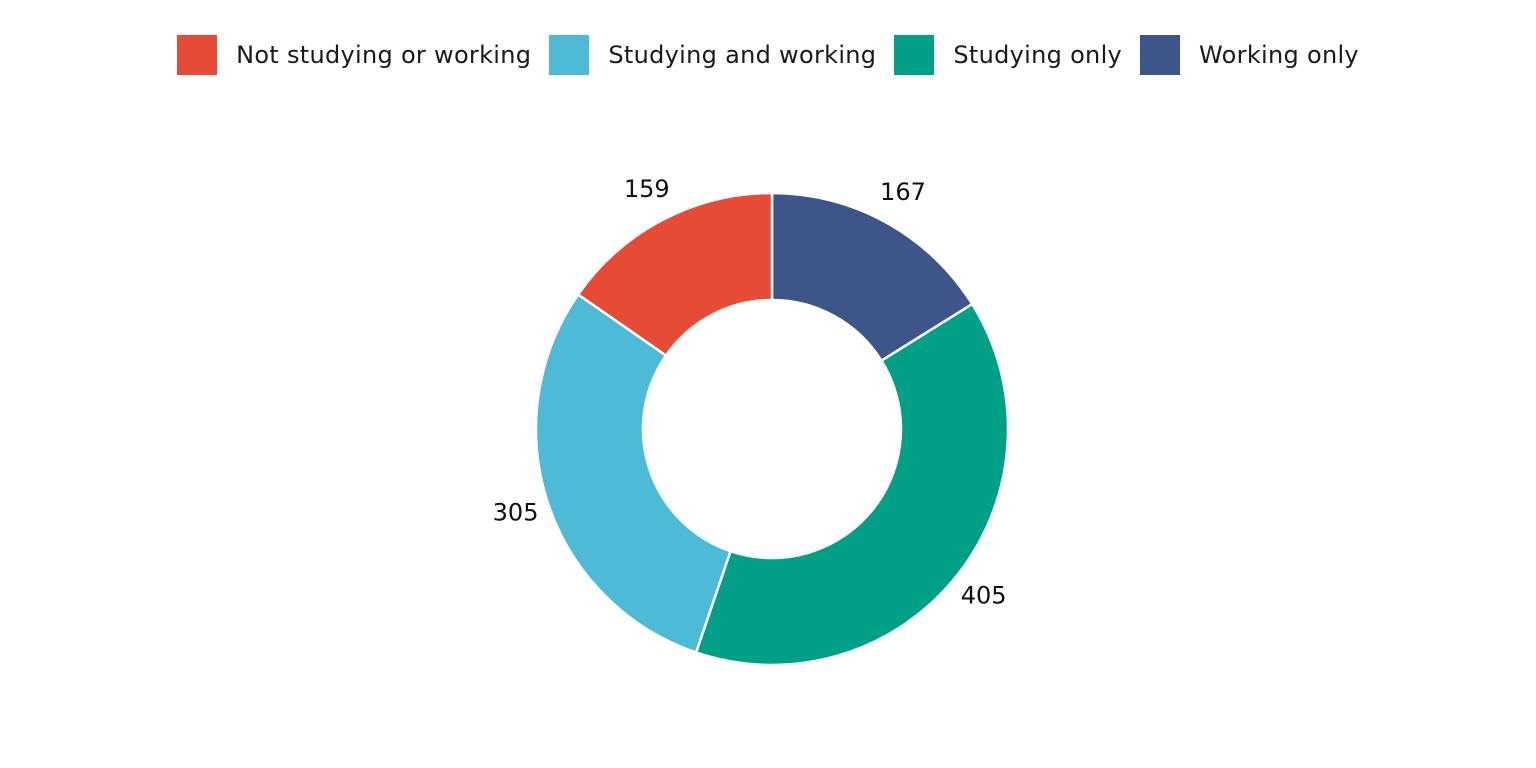  I want to click on donut-slice-working-only, so click(872, 277).